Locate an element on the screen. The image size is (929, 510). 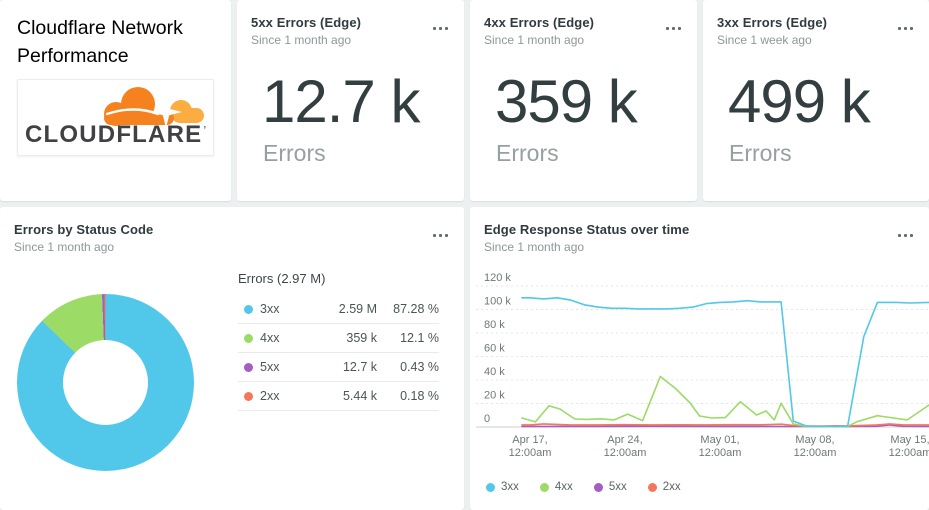
y-axis-label: 0 is located at coordinates (487, 419).